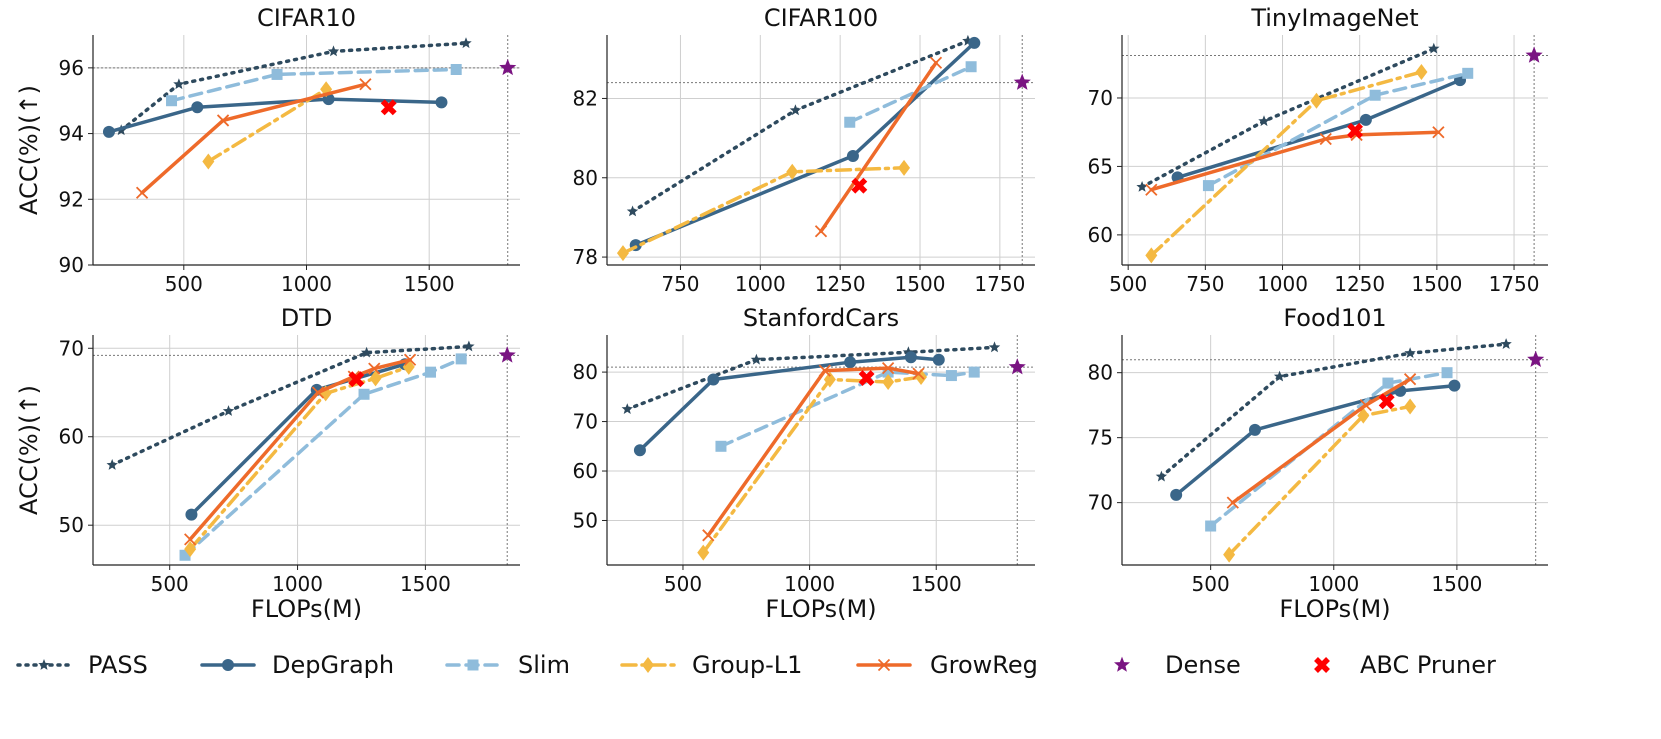 This screenshot has height=739, width=1661. Describe the element at coordinates (1322, 665) in the screenshot. I see `legend-marker-abc` at that location.